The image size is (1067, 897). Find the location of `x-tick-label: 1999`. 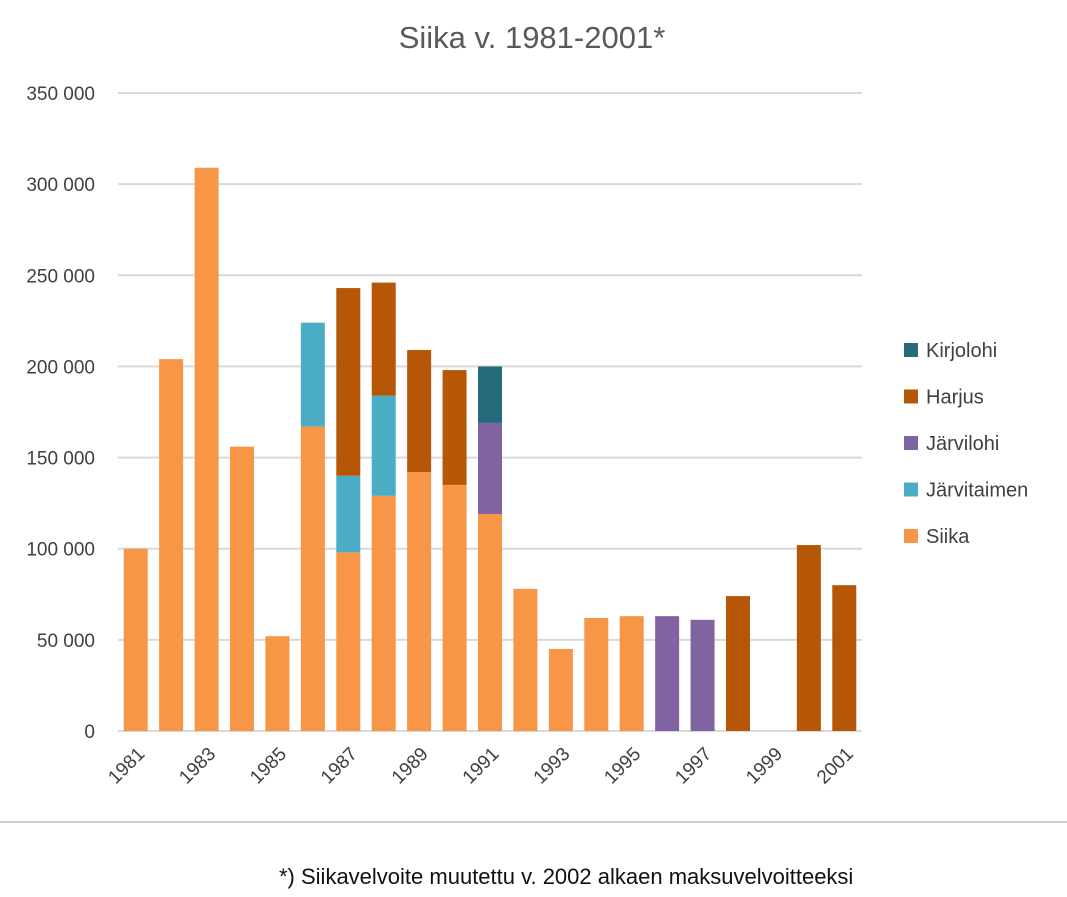

x-tick-label: 1999 is located at coordinates (764, 766).